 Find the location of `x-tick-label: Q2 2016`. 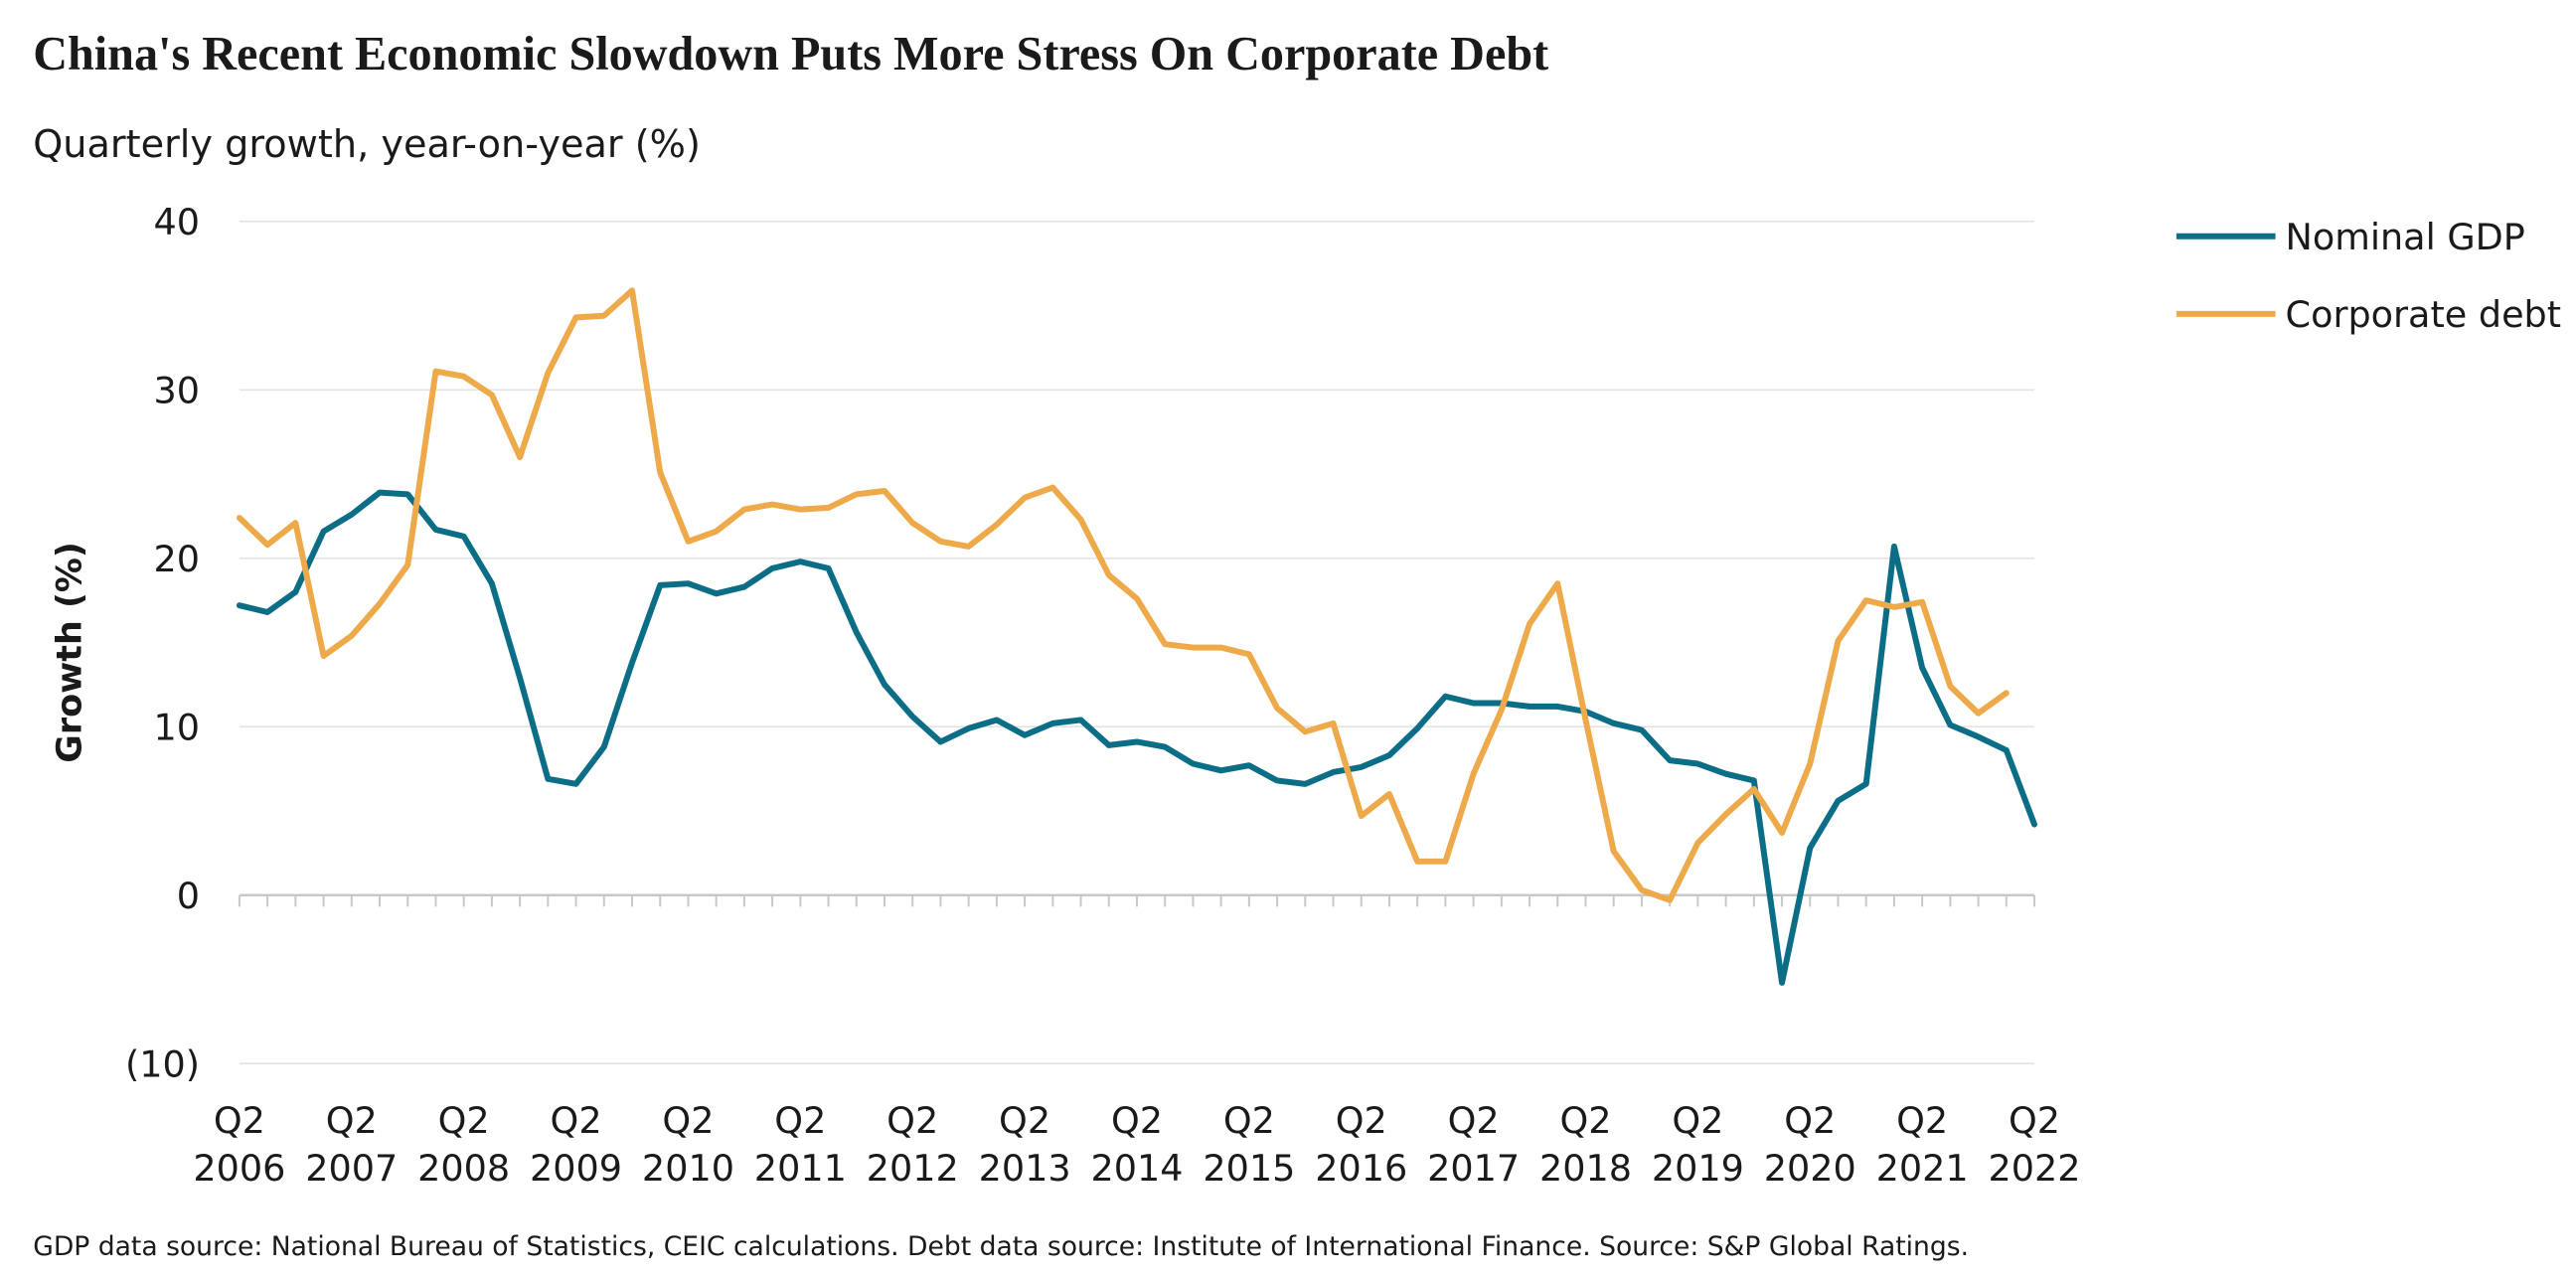

x-tick-label: Q2 2016 is located at coordinates (1361, 1144).